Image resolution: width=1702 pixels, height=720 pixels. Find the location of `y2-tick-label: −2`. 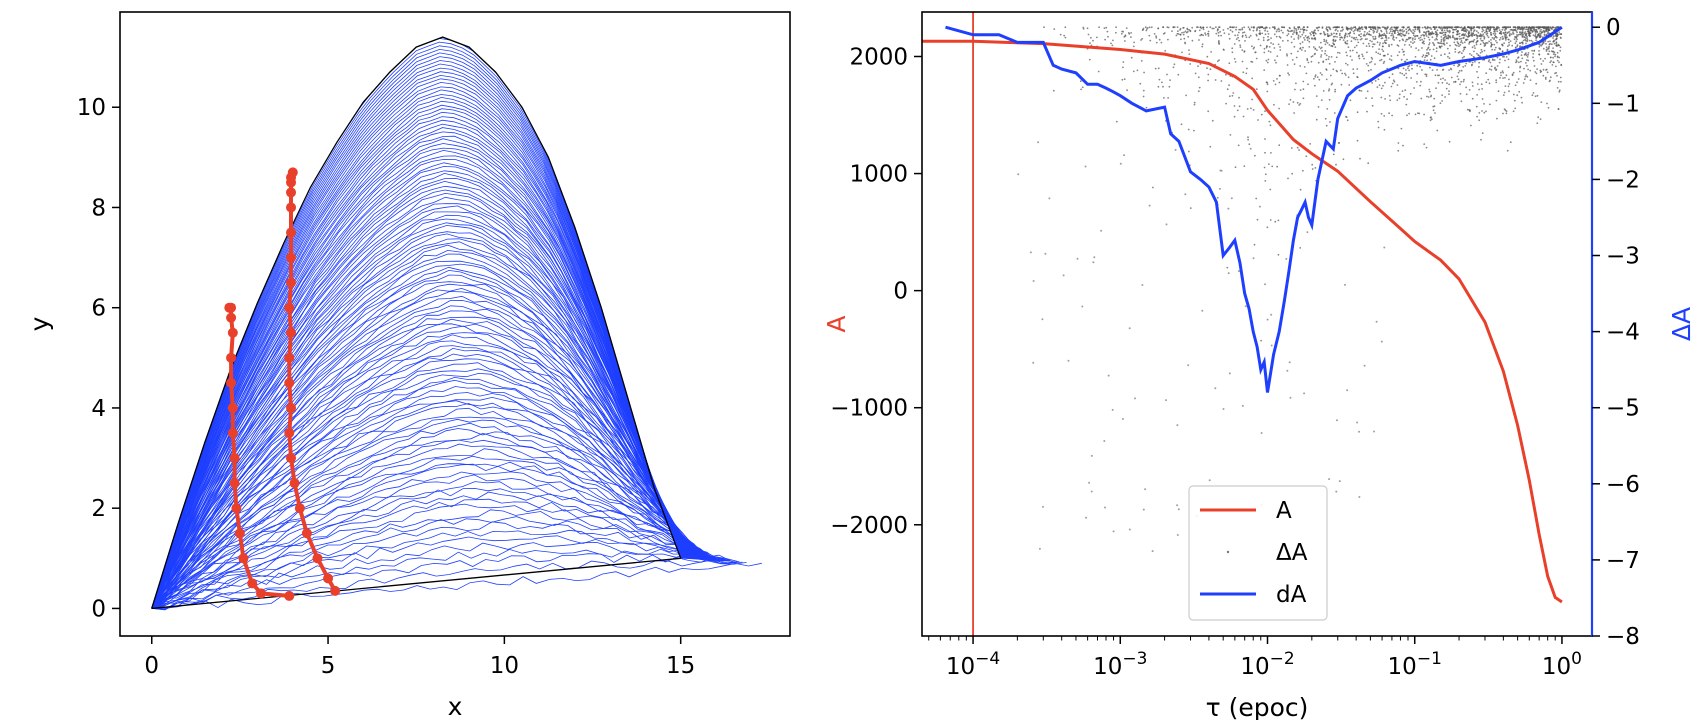

y2-tick-label: −2 is located at coordinates (1623, 180).